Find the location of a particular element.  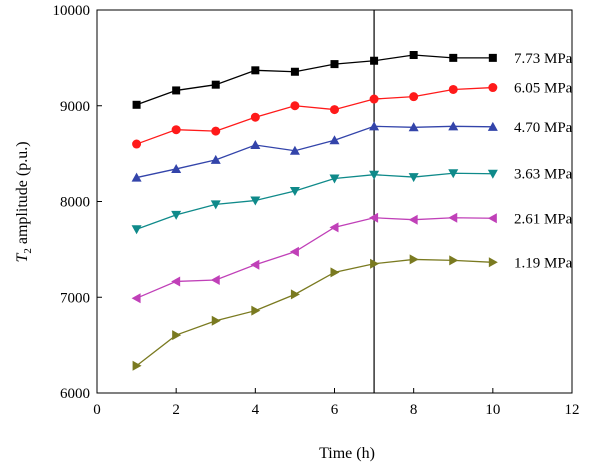

series-label: 2.61 MPa is located at coordinates (543, 219).